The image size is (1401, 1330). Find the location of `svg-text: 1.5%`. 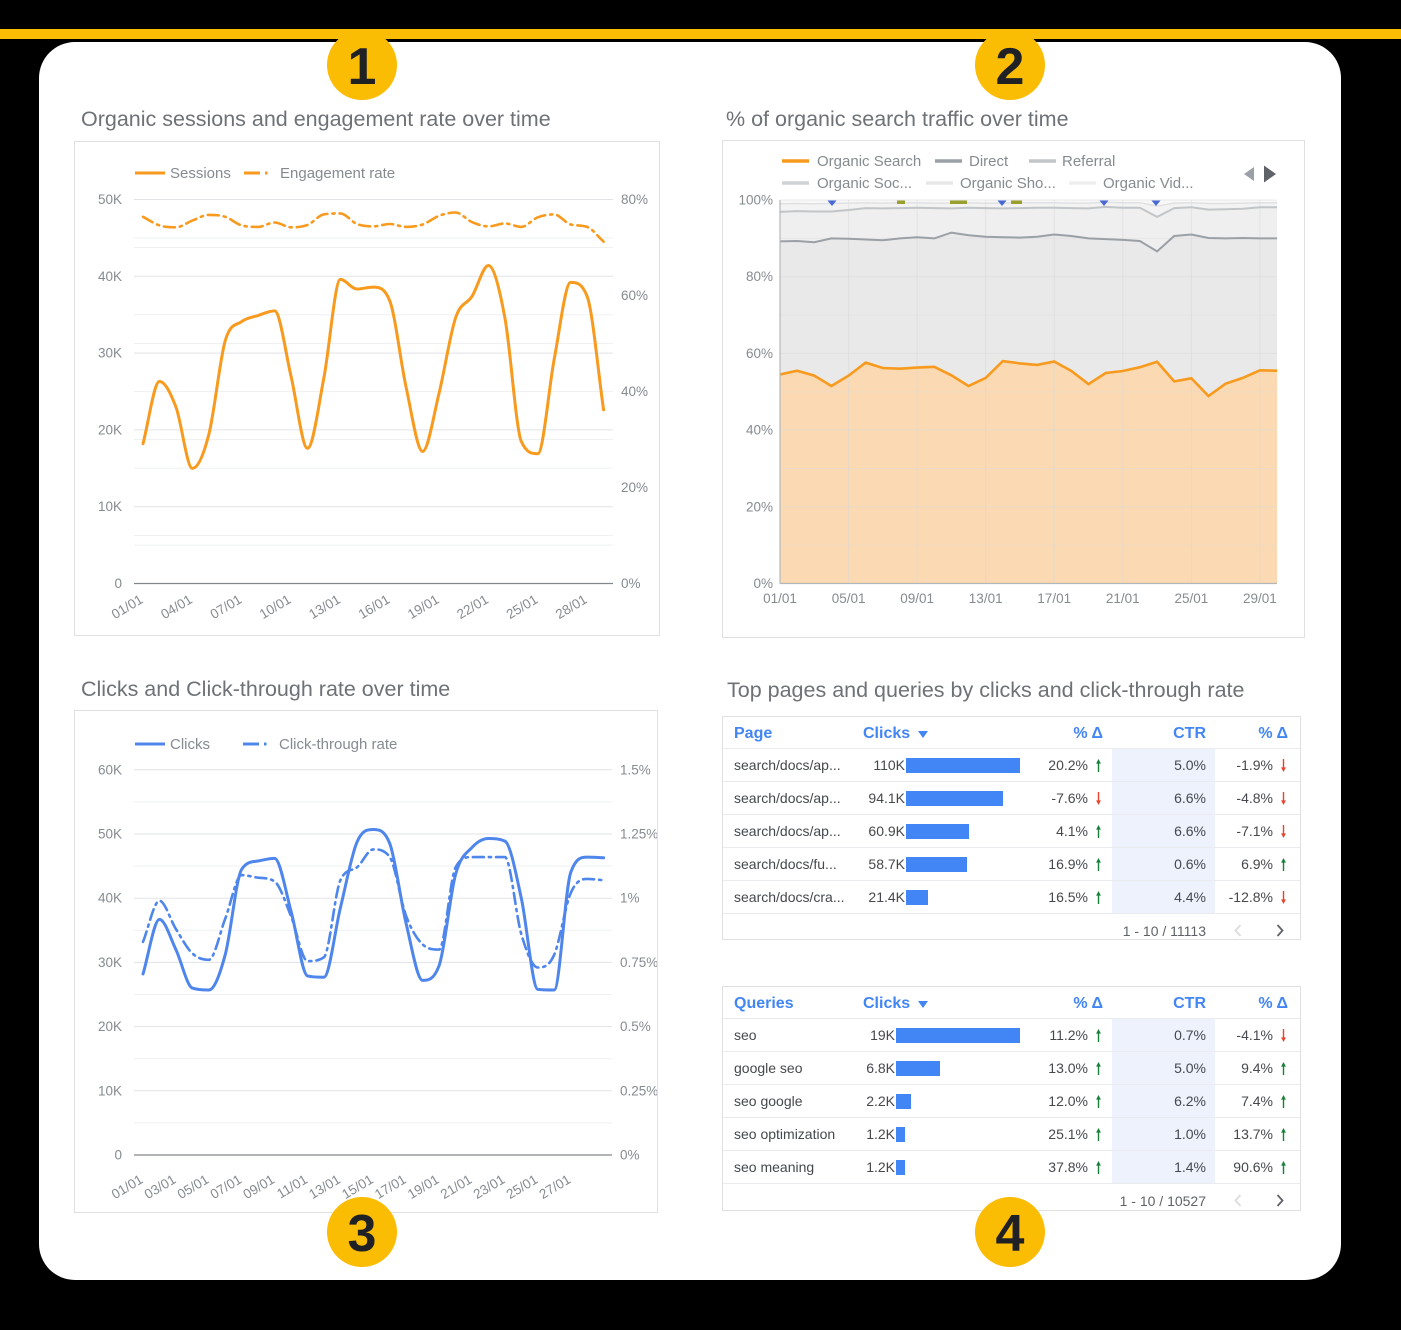

svg-text: 1.5% is located at coordinates (635, 769).